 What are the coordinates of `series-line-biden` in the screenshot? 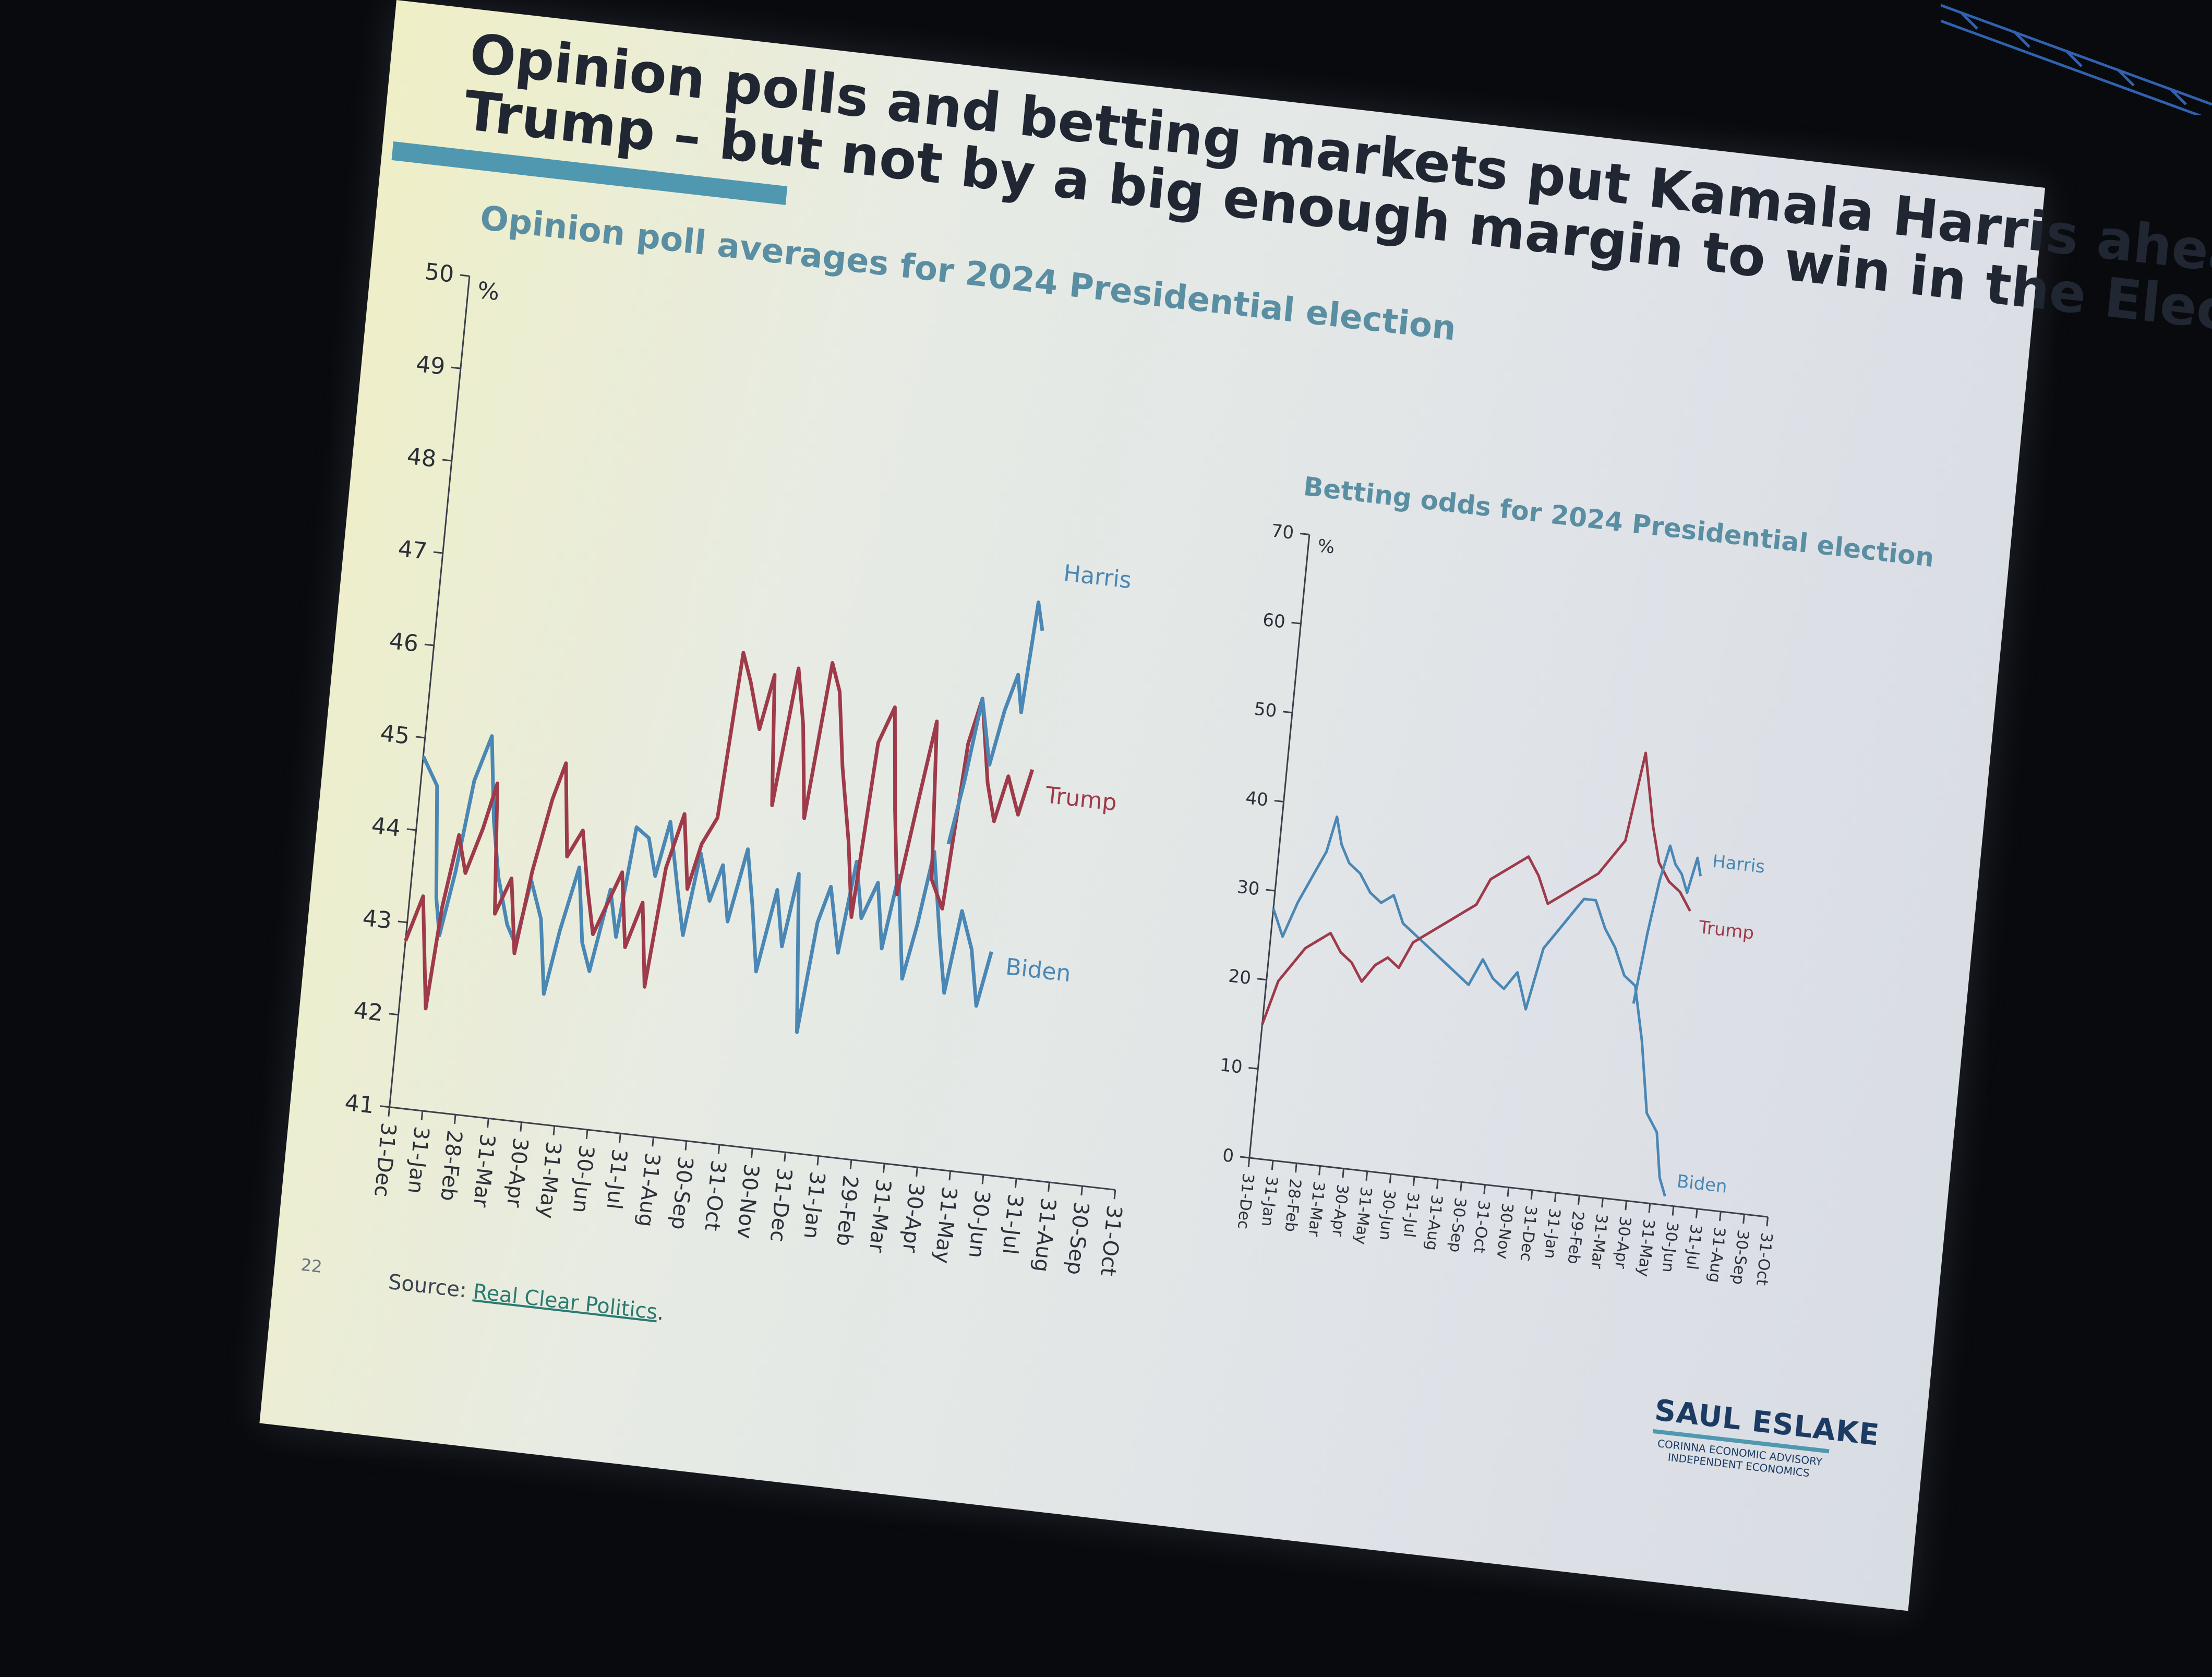 It's located at (1469, 1006).